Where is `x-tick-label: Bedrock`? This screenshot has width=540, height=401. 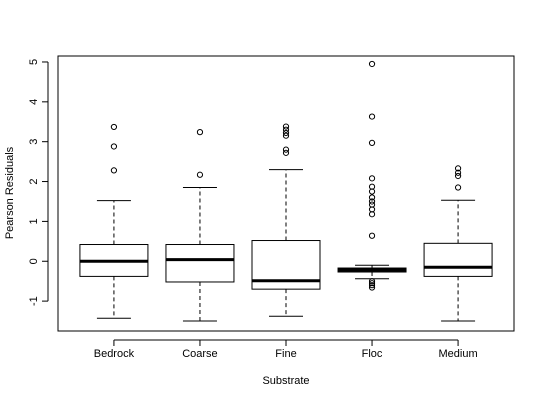 x-tick-label: Bedrock is located at coordinates (114, 354).